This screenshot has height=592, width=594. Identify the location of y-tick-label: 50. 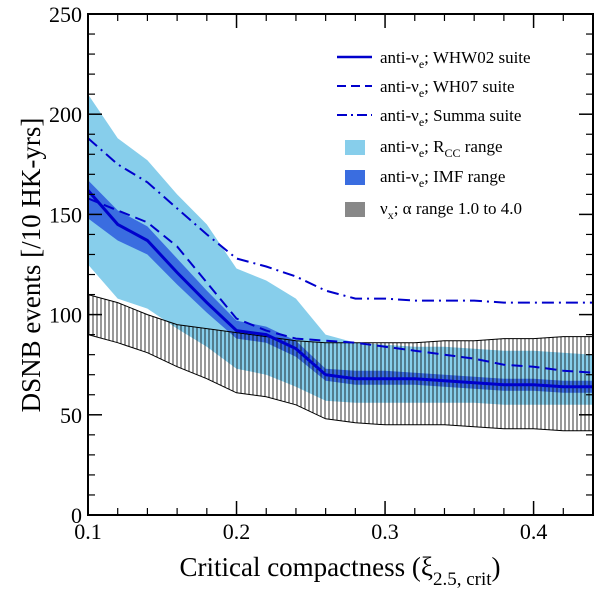
(71, 415).